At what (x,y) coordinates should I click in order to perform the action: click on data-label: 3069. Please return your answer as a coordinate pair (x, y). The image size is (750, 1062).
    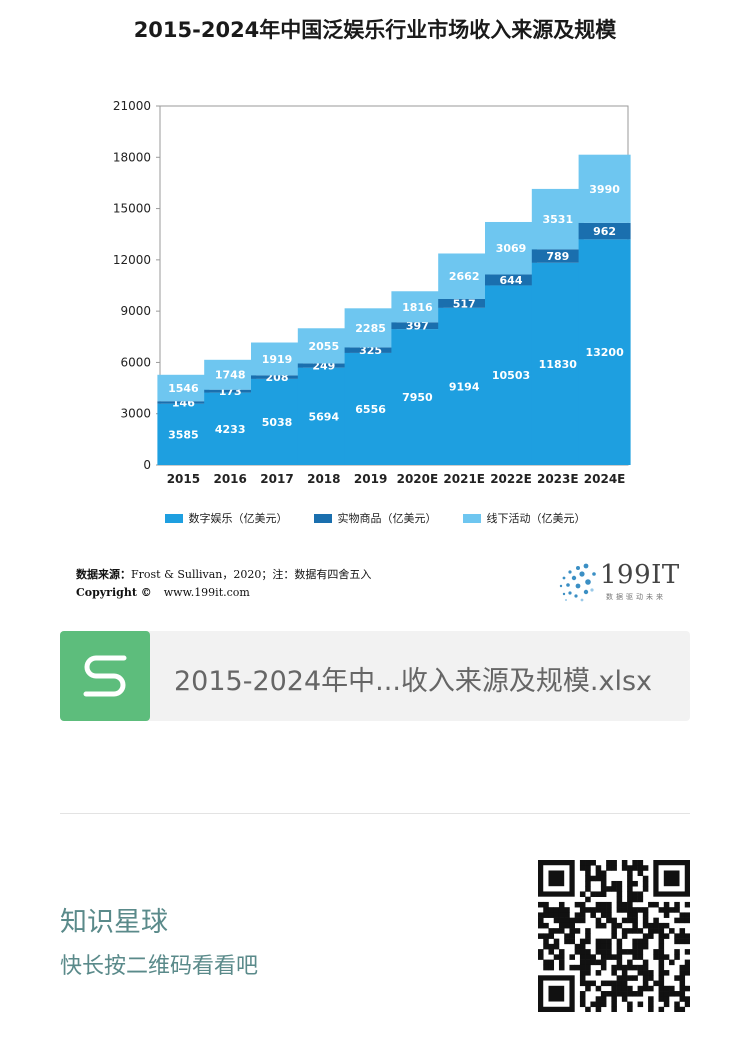
    Looking at the image, I should click on (511, 248).